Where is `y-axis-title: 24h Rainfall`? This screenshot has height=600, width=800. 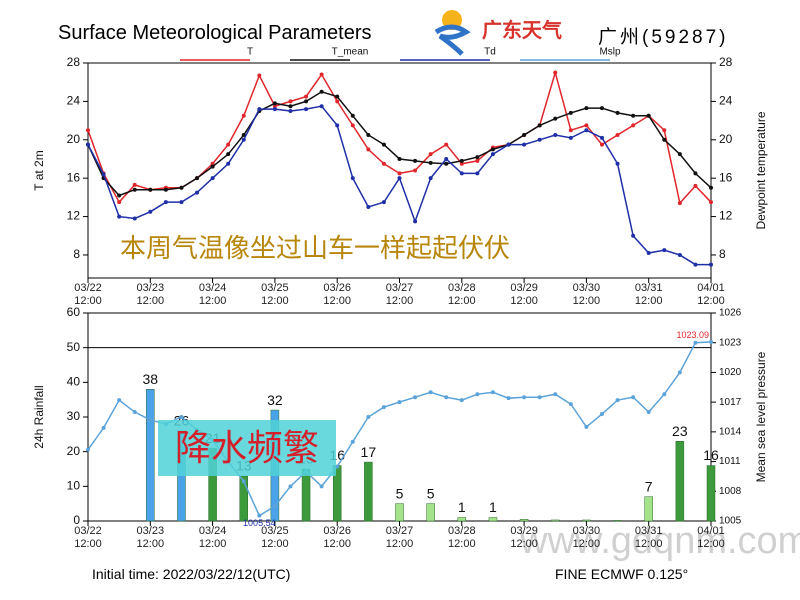
y-axis-title: 24h Rainfall is located at coordinates (39, 416).